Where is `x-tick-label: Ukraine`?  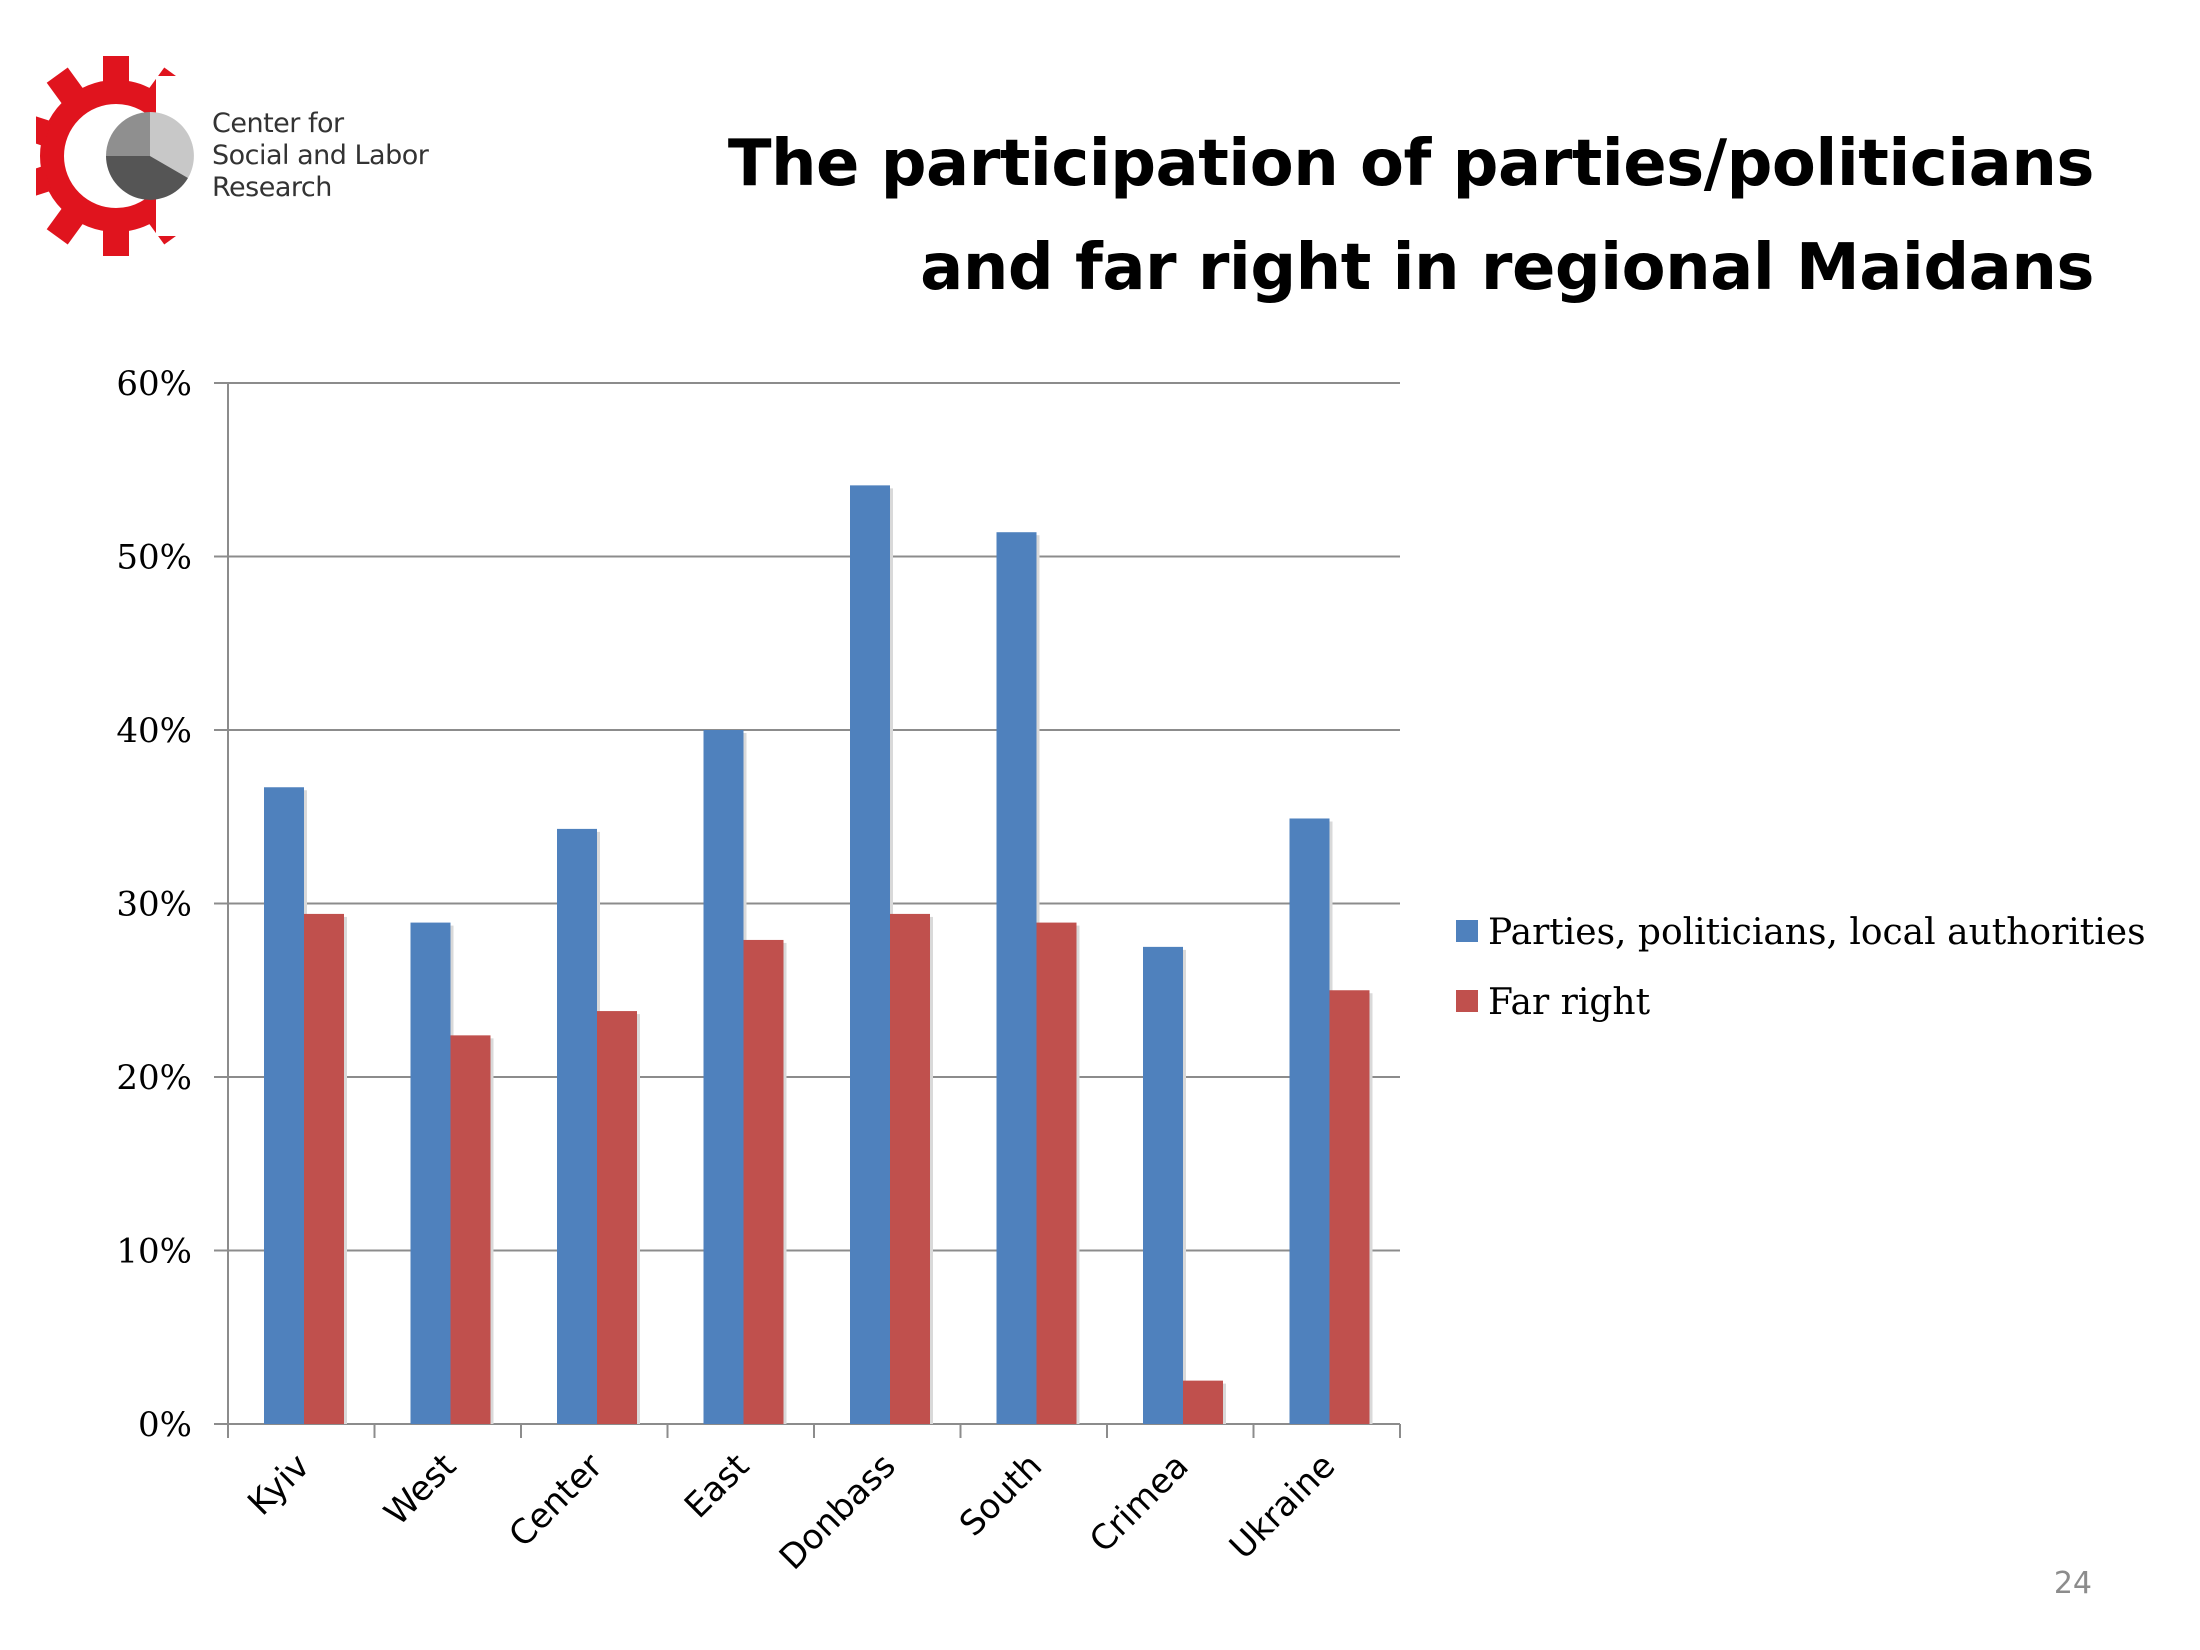 x-tick-label: Ukraine is located at coordinates (1282, 1506).